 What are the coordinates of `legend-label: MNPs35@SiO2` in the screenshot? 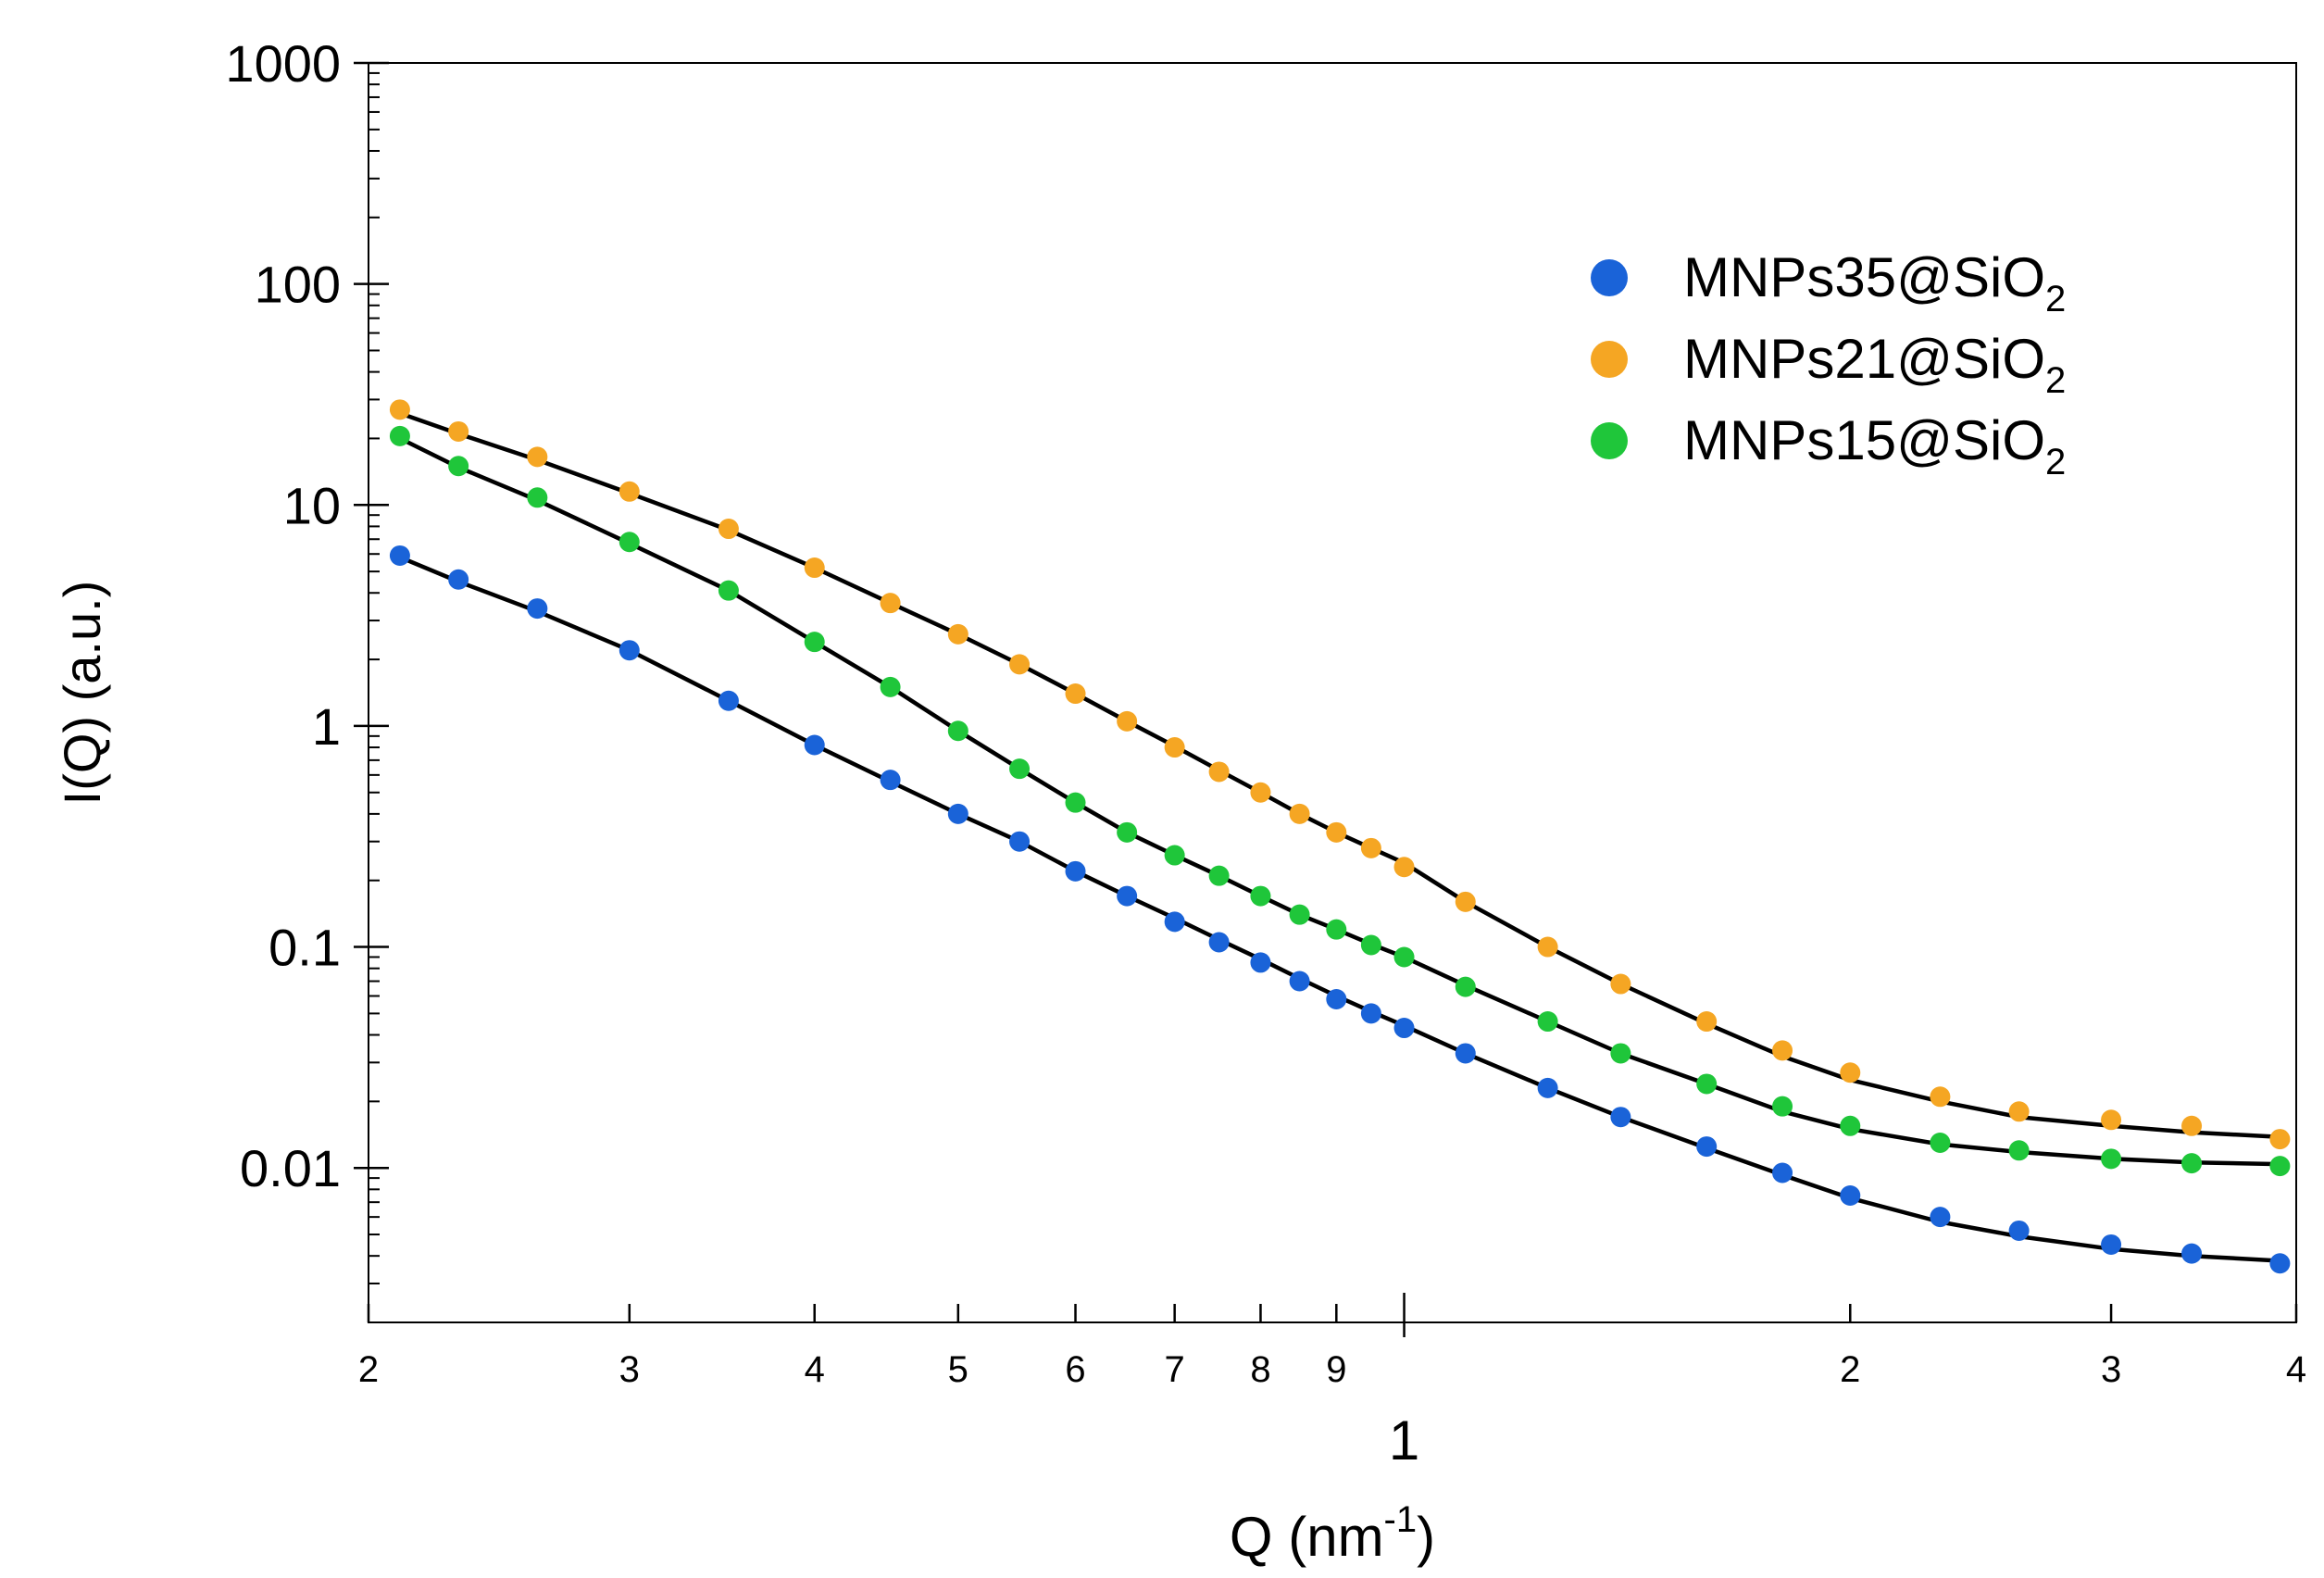 It's located at (1874, 282).